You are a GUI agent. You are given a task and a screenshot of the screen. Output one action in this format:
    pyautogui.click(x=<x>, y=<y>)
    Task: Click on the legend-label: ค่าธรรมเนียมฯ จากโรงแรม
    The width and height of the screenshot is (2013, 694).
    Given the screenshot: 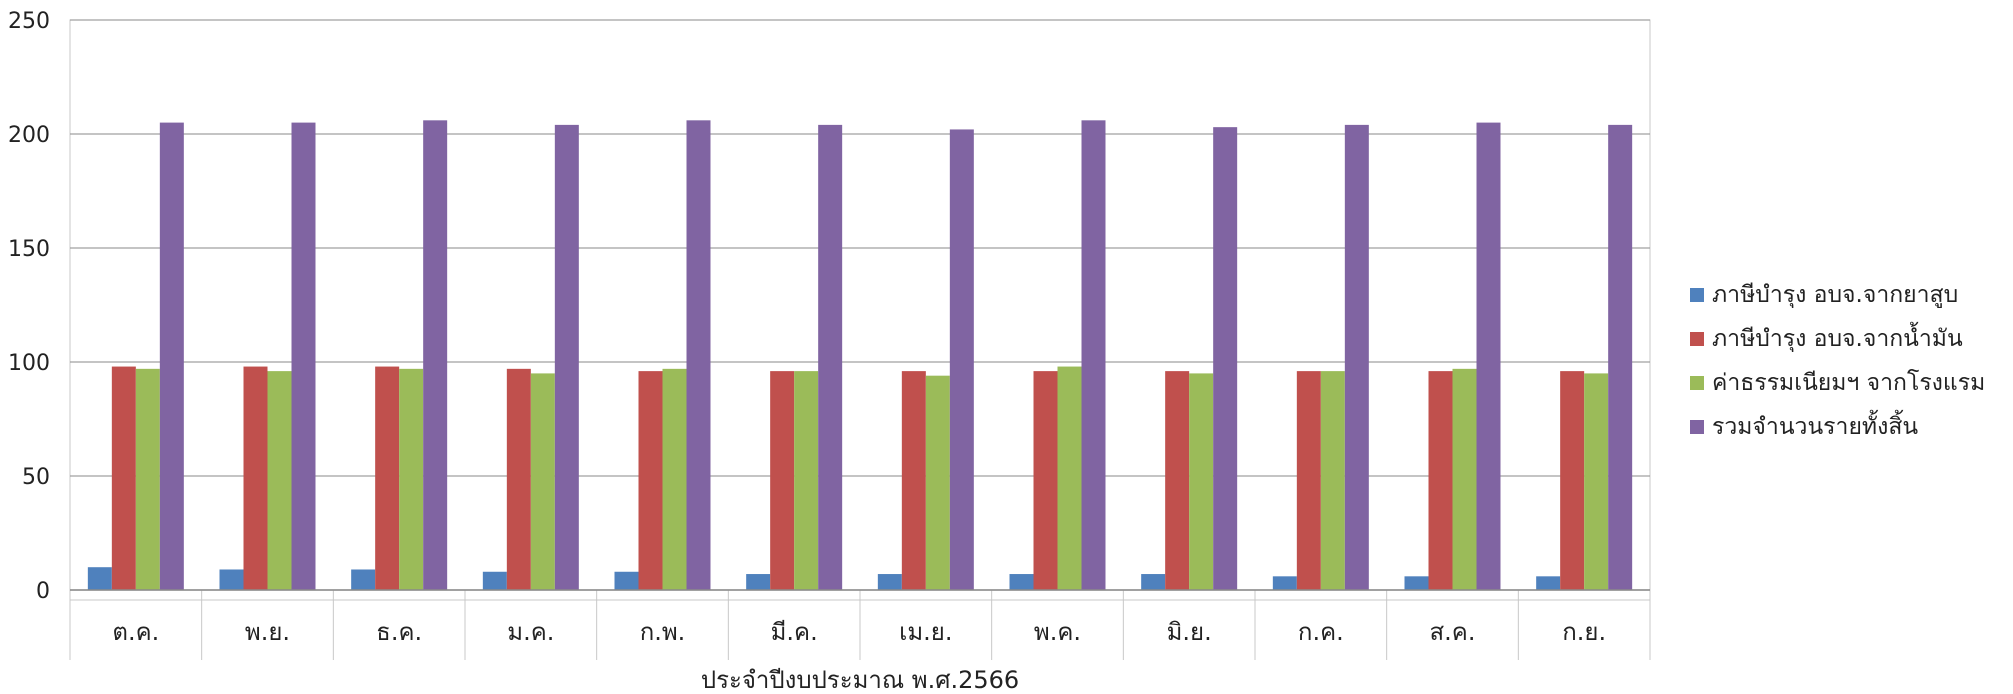 What is the action you would take?
    pyautogui.click(x=1848, y=382)
    